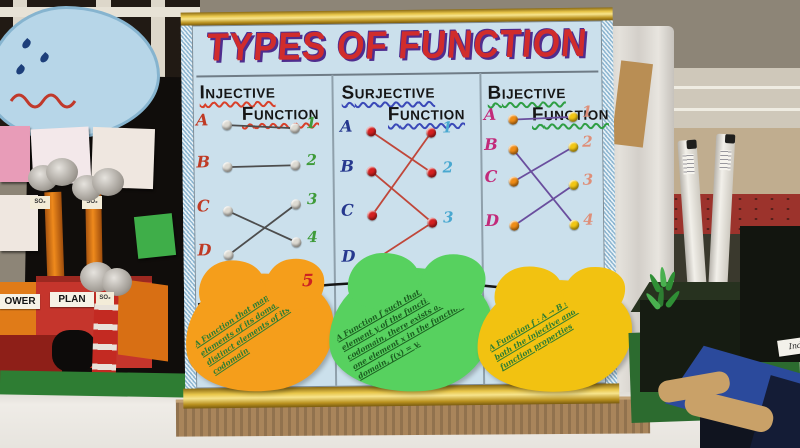  What do you see at coordinates (307, 281) in the screenshot?
I see `unmapped-codomain-label: 5` at bounding box center [307, 281].